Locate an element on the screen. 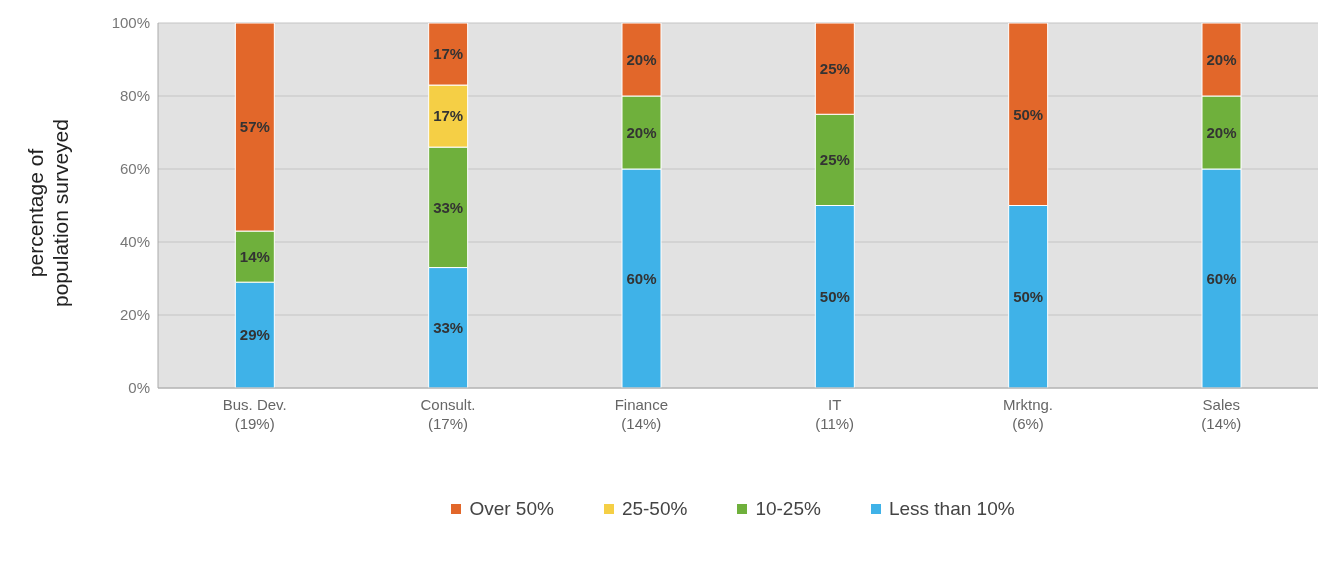  y-tick-label: 40% is located at coordinates (134, 242).